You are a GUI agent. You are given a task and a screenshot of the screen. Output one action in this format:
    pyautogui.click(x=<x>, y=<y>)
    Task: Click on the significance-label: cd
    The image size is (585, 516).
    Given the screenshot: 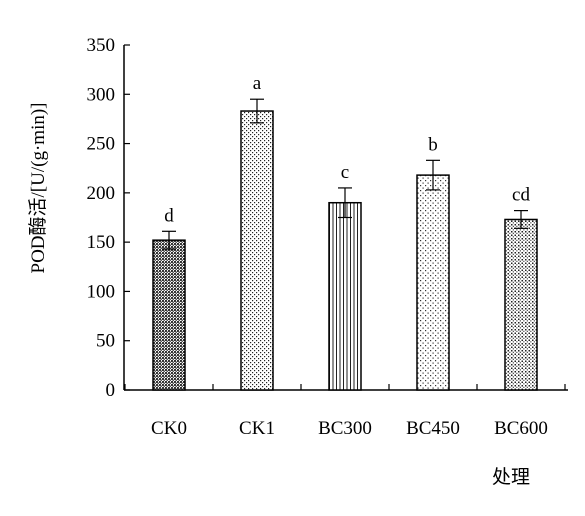 What is the action you would take?
    pyautogui.click(x=521, y=195)
    